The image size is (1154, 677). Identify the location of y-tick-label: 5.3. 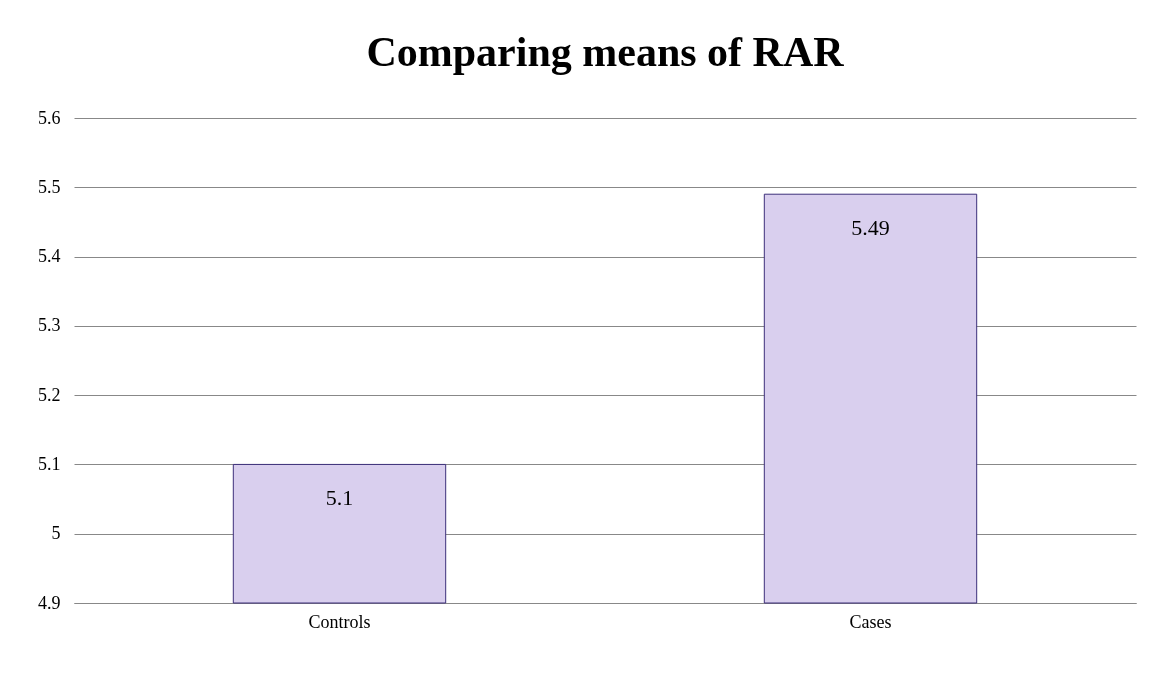
(49, 325).